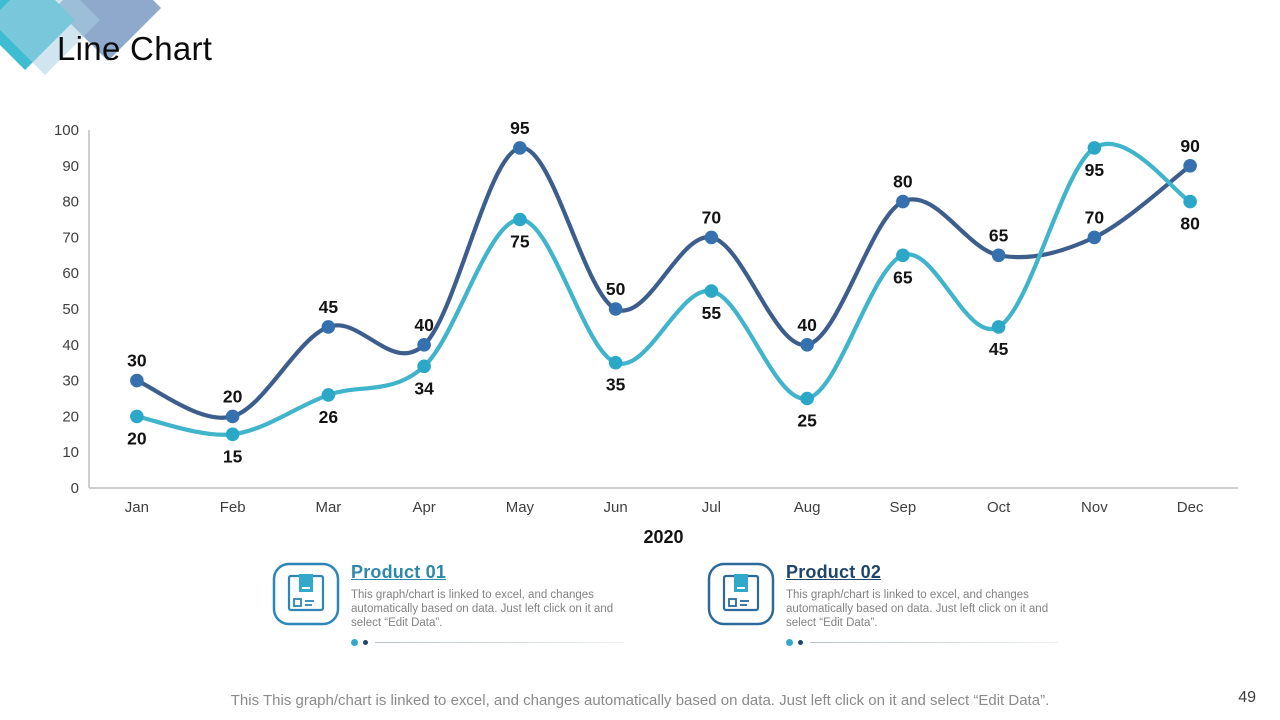  What do you see at coordinates (66, 130) in the screenshot?
I see `y-tick-label: 100` at bounding box center [66, 130].